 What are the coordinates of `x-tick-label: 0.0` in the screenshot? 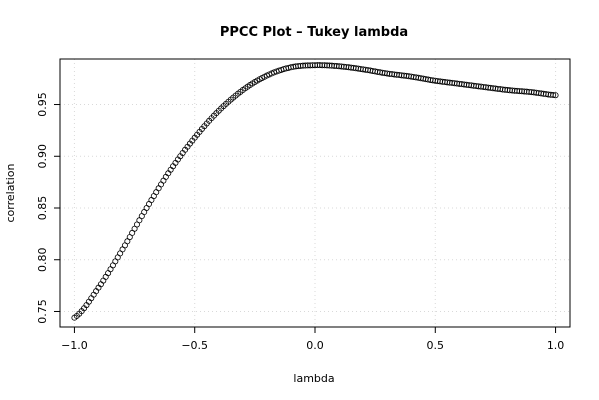 It's located at (315, 345).